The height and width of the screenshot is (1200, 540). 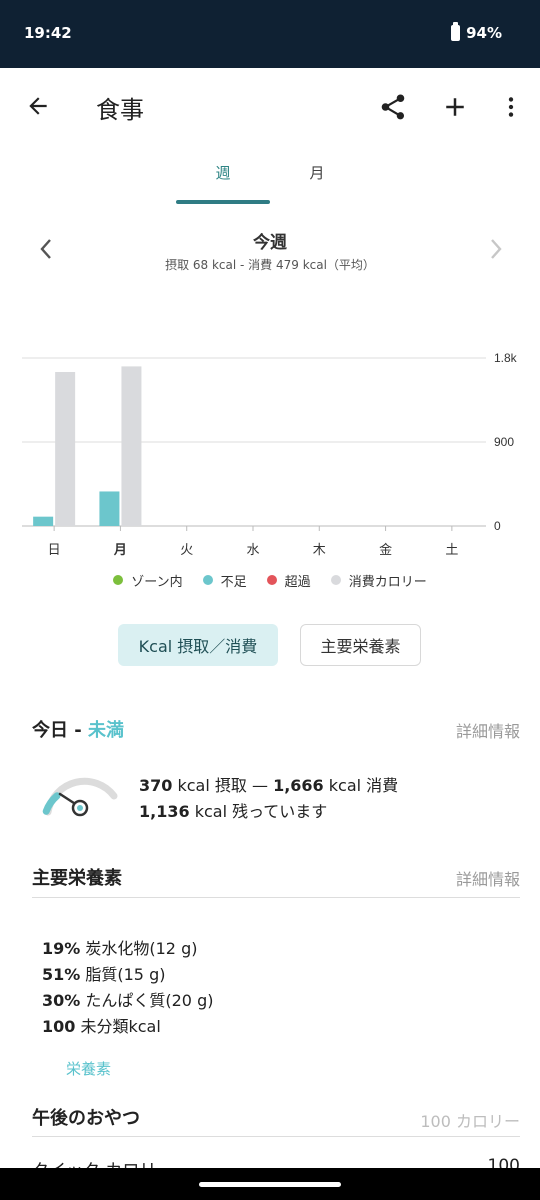 I want to click on legend-item-under: 不足, so click(x=224, y=580).